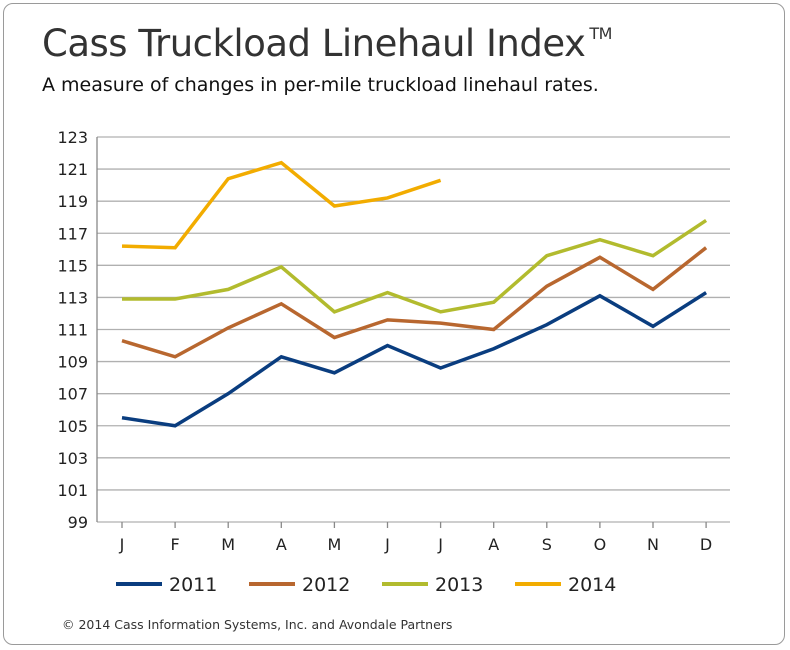  I want to click on y-tick-label: 119, so click(72, 201).